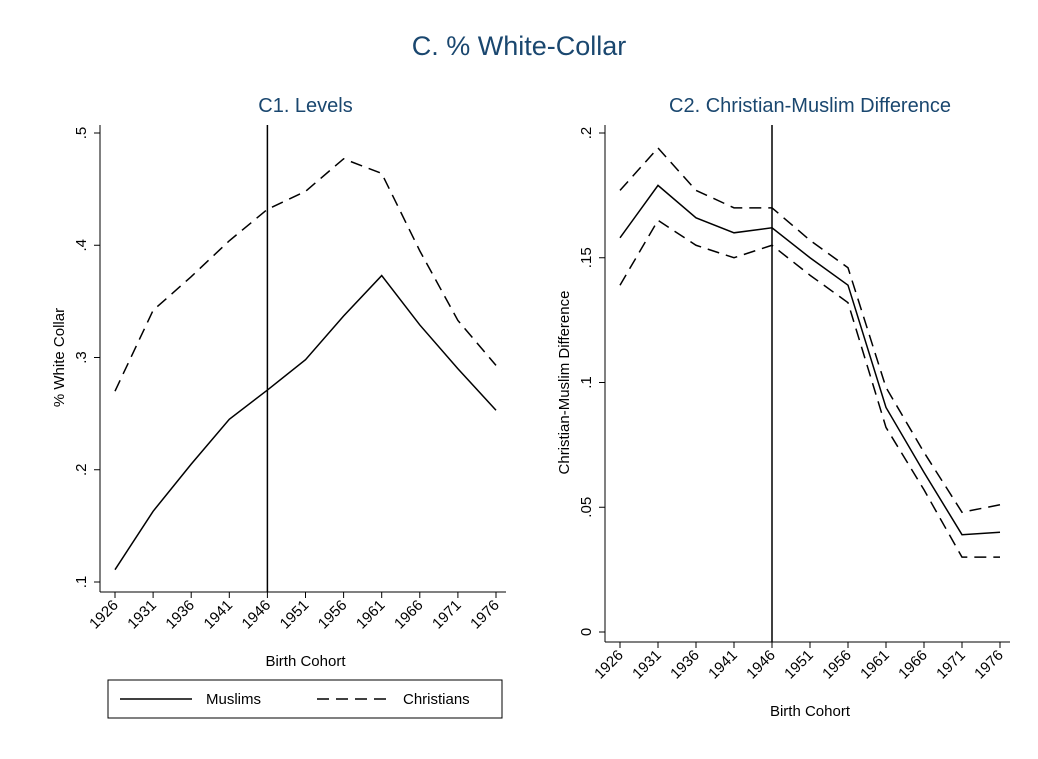  What do you see at coordinates (81, 133) in the screenshot?
I see `y-tick-label: .5` at bounding box center [81, 133].